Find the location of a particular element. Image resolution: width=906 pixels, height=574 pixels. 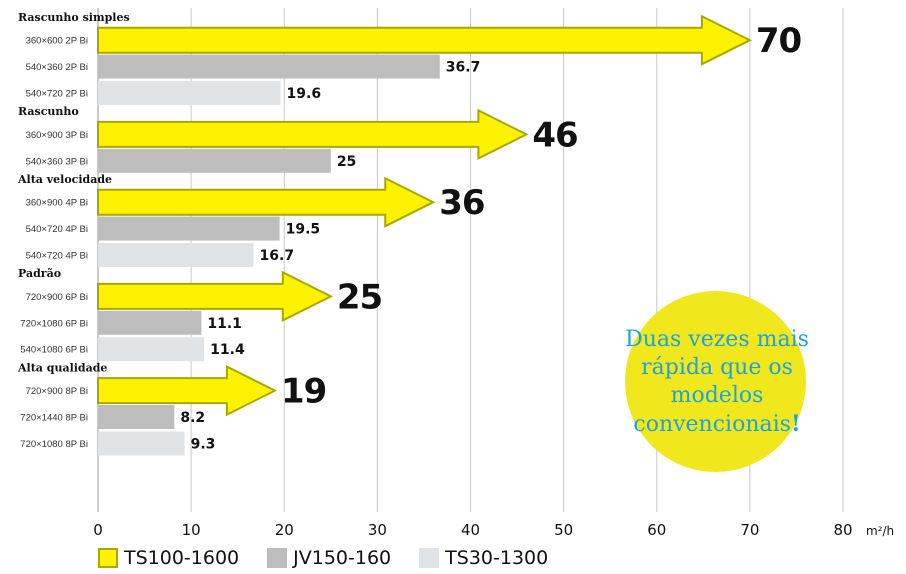

row-label: 360×900 3P Bi is located at coordinates (57, 135).